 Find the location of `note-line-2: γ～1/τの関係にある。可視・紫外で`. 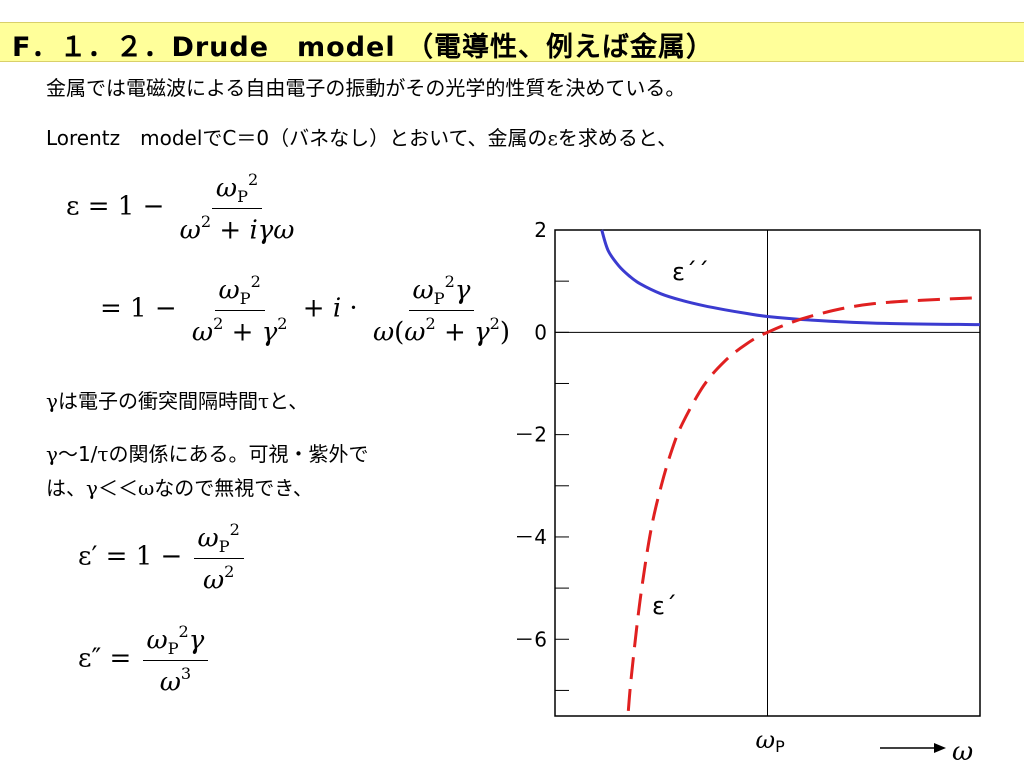

note-line-2: γ～1/τの関係にある。可視・紫外で is located at coordinates (207, 452).